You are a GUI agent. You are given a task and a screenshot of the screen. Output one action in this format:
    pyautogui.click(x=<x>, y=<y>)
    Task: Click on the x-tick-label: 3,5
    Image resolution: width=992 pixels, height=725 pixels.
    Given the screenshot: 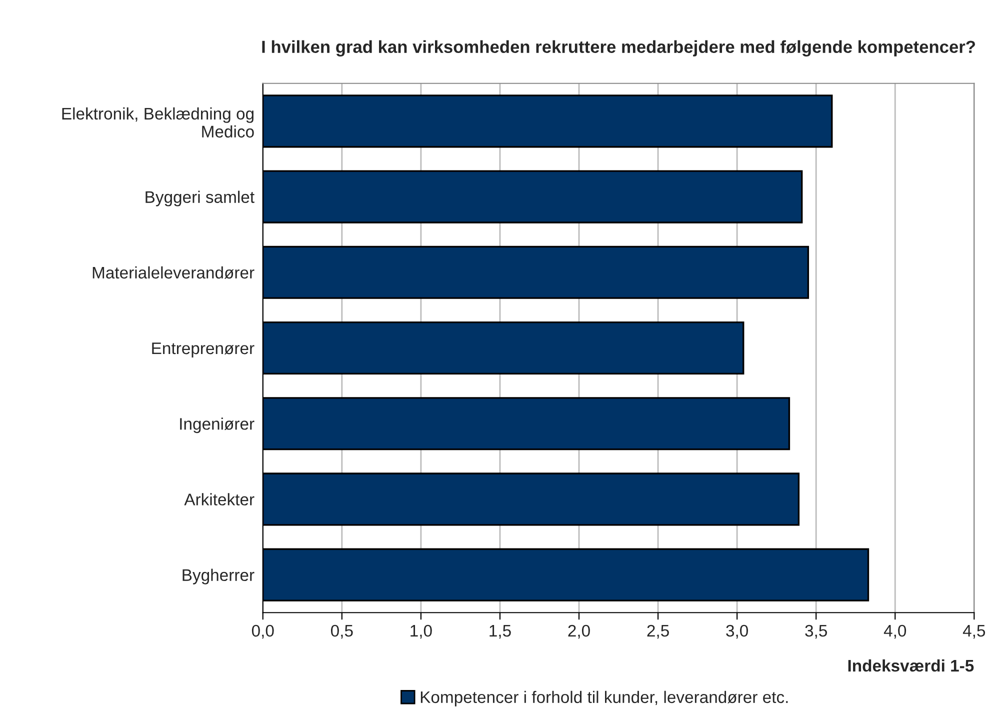 What is the action you would take?
    pyautogui.click(x=816, y=631)
    